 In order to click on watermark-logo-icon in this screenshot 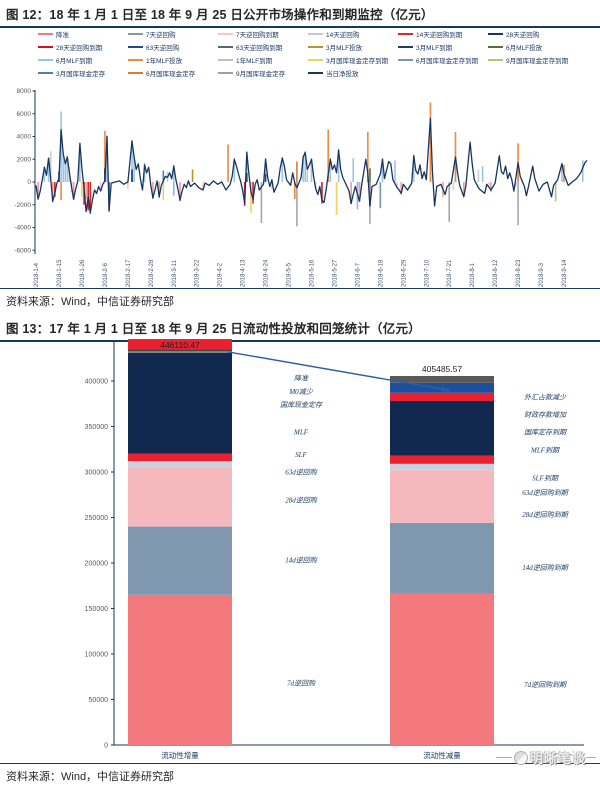, I will do `click(520, 757)`.